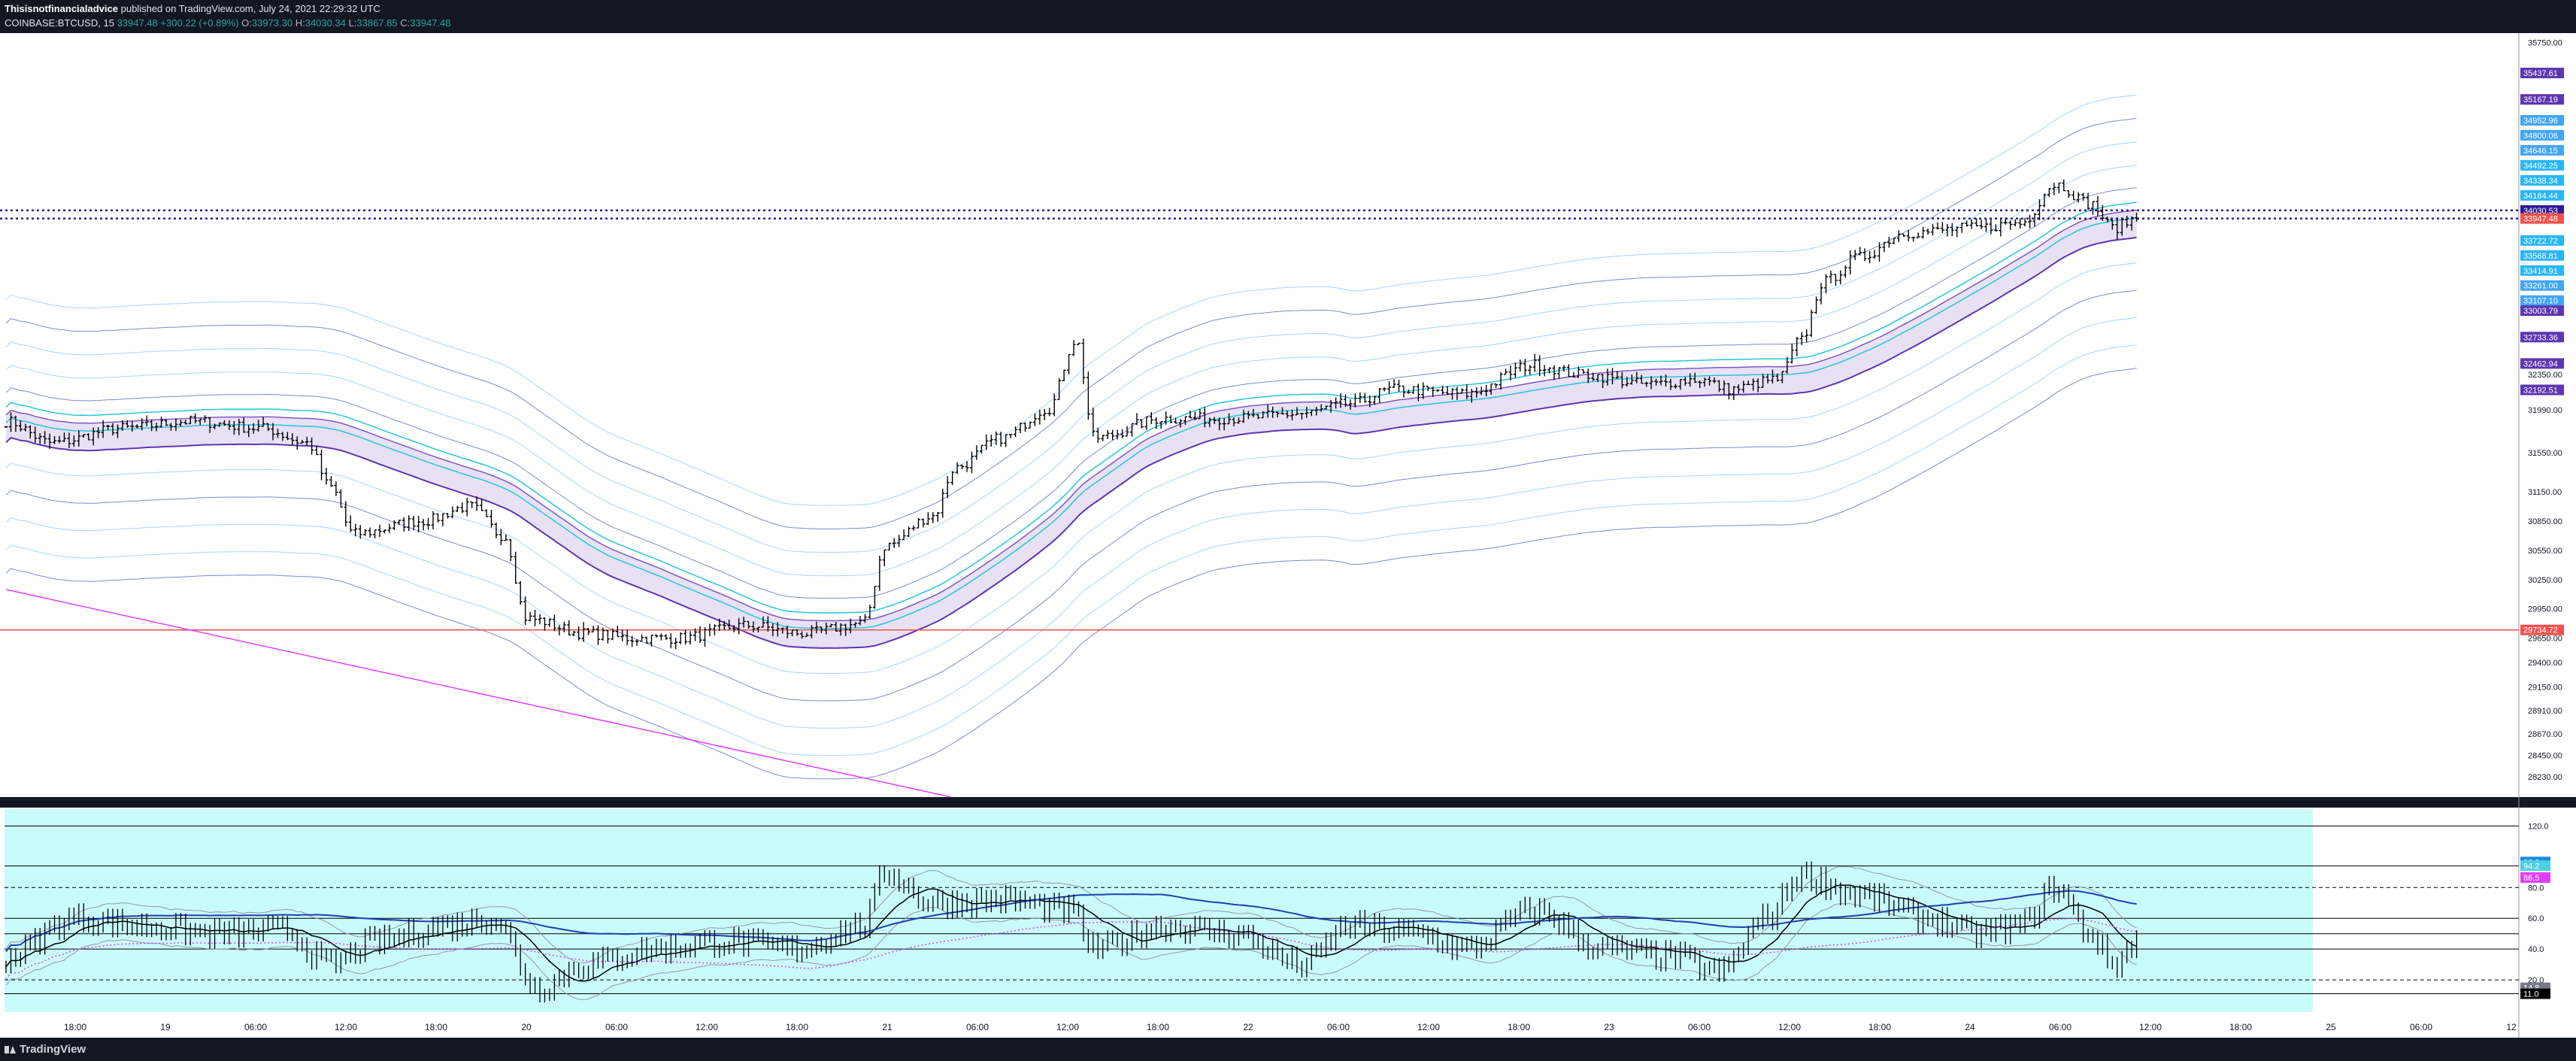  Describe the element at coordinates (2511, 1027) in the screenshot. I see `time-tick-label: 12` at that location.